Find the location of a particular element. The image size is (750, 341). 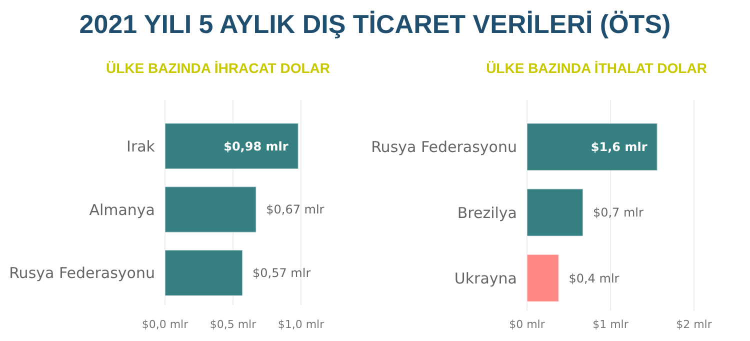

x-tick-label: $0,5 mlr is located at coordinates (233, 324).